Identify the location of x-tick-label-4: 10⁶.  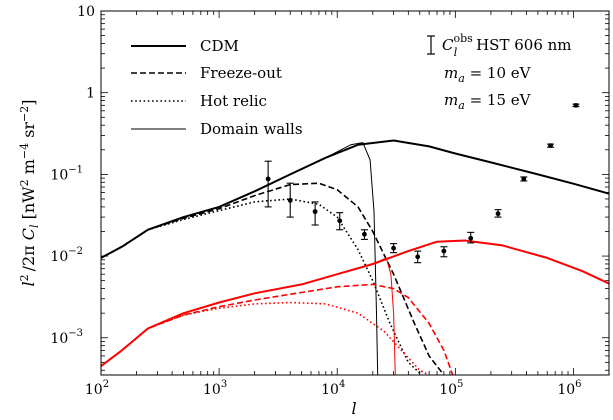
(569, 388).